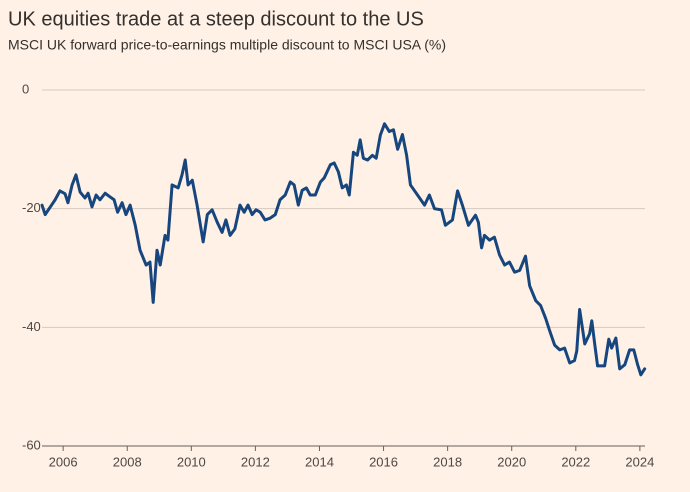 The height and width of the screenshot is (492, 690). I want to click on y-tick-label: -60, so click(31, 444).